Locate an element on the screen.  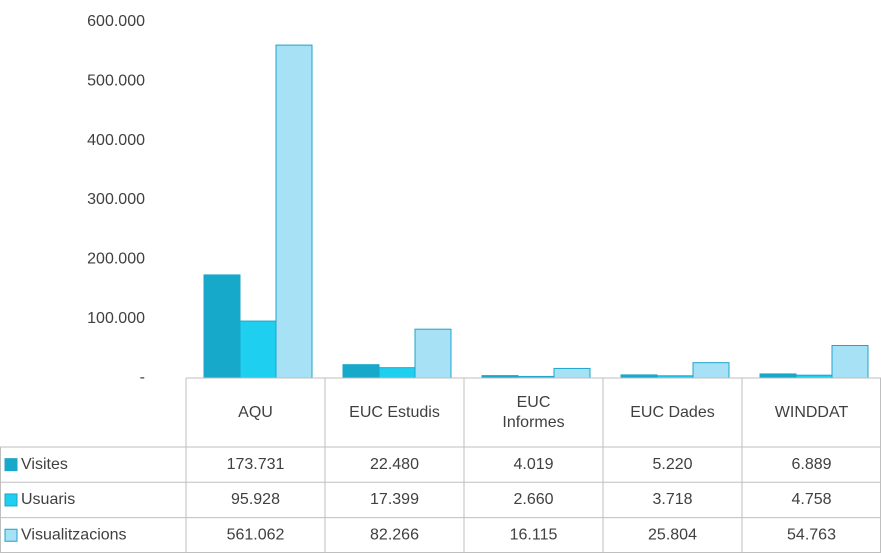
x-tick-label-box: EUC Dades is located at coordinates (672, 412).